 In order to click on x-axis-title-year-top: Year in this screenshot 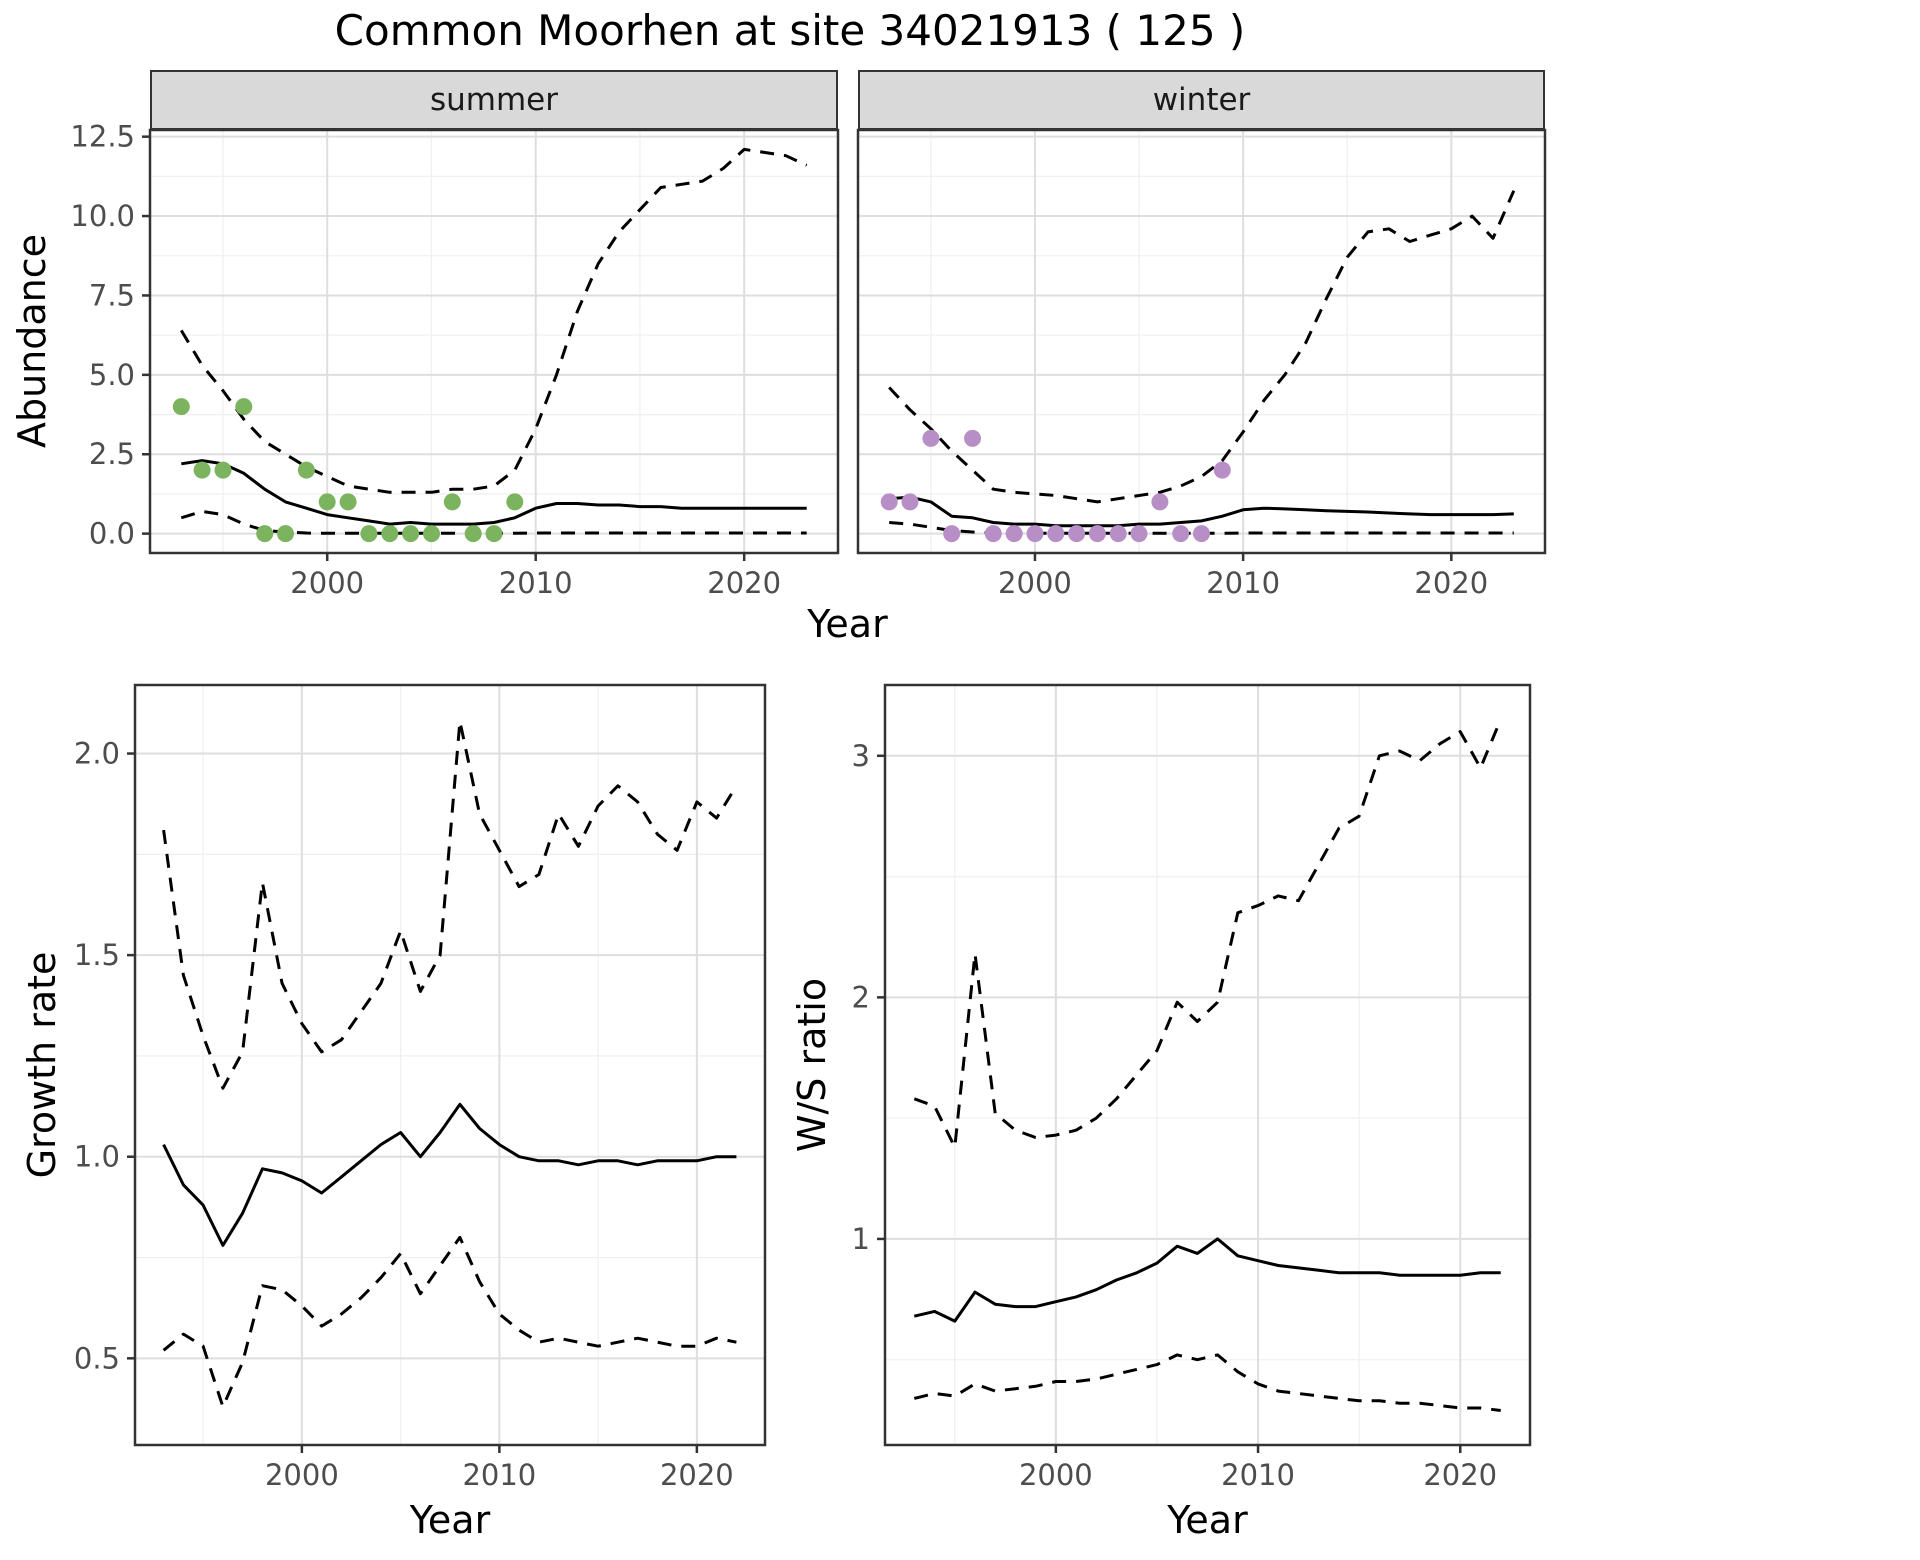, I will do `click(847, 624)`.